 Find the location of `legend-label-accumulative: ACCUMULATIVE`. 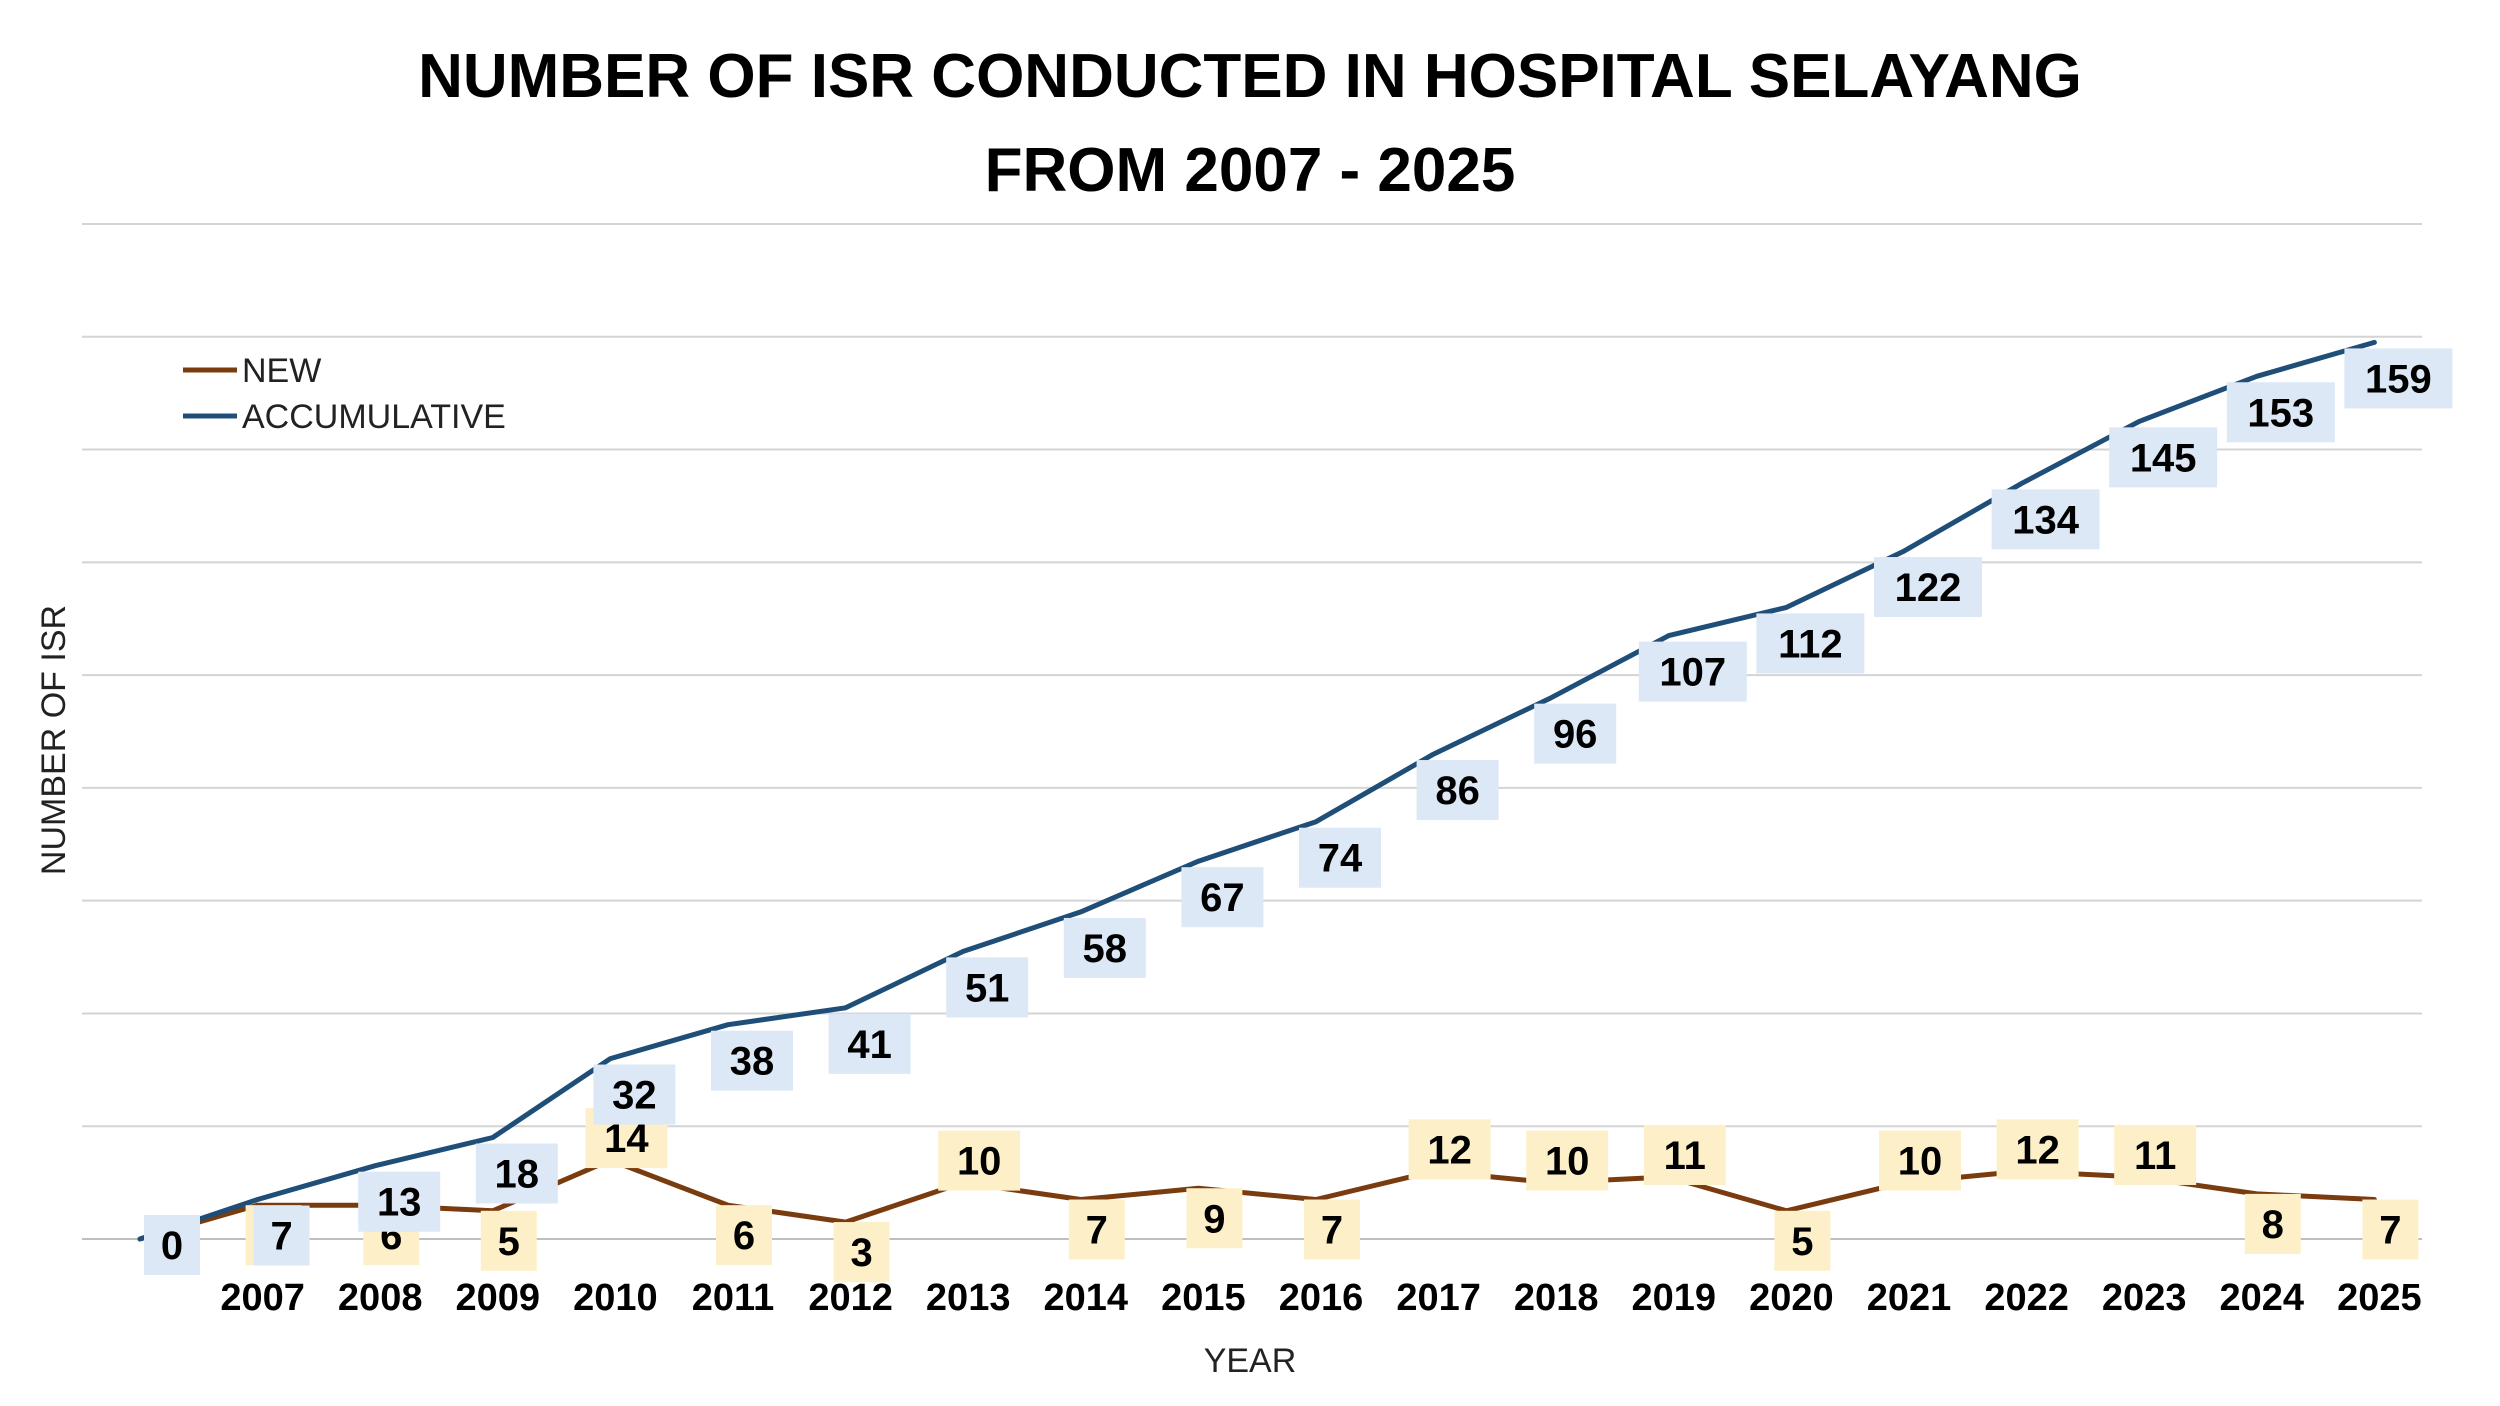

legend-label-accumulative: ACCUMULATIVE is located at coordinates (374, 417).